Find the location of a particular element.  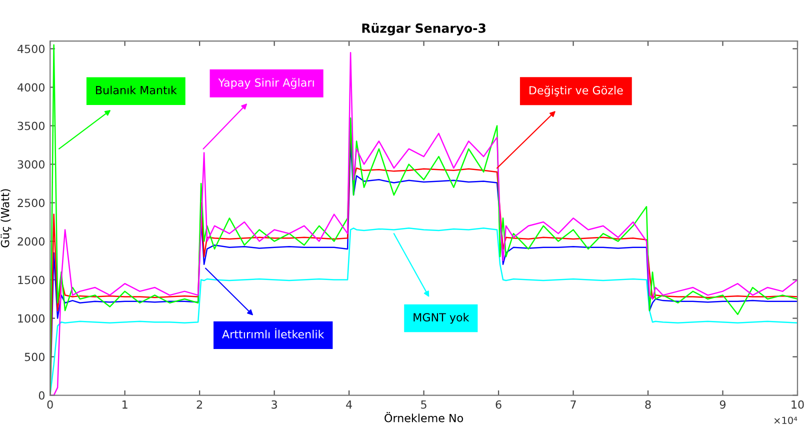

text: Değiştir ve Gözle is located at coordinates (576, 91).